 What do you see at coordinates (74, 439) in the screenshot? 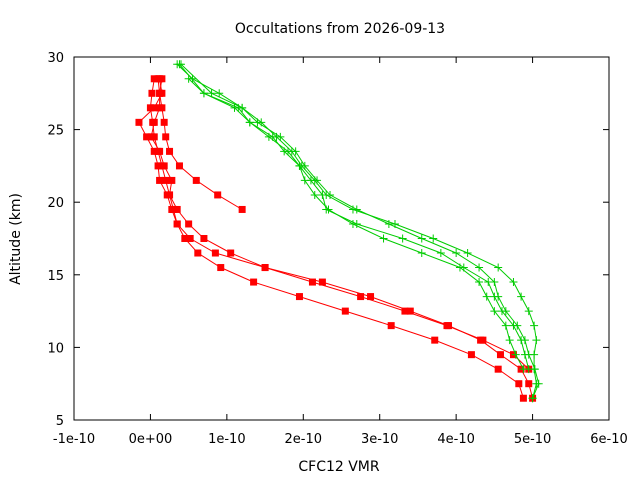
I see `x-tick-label: -1e-10` at bounding box center [74, 439].